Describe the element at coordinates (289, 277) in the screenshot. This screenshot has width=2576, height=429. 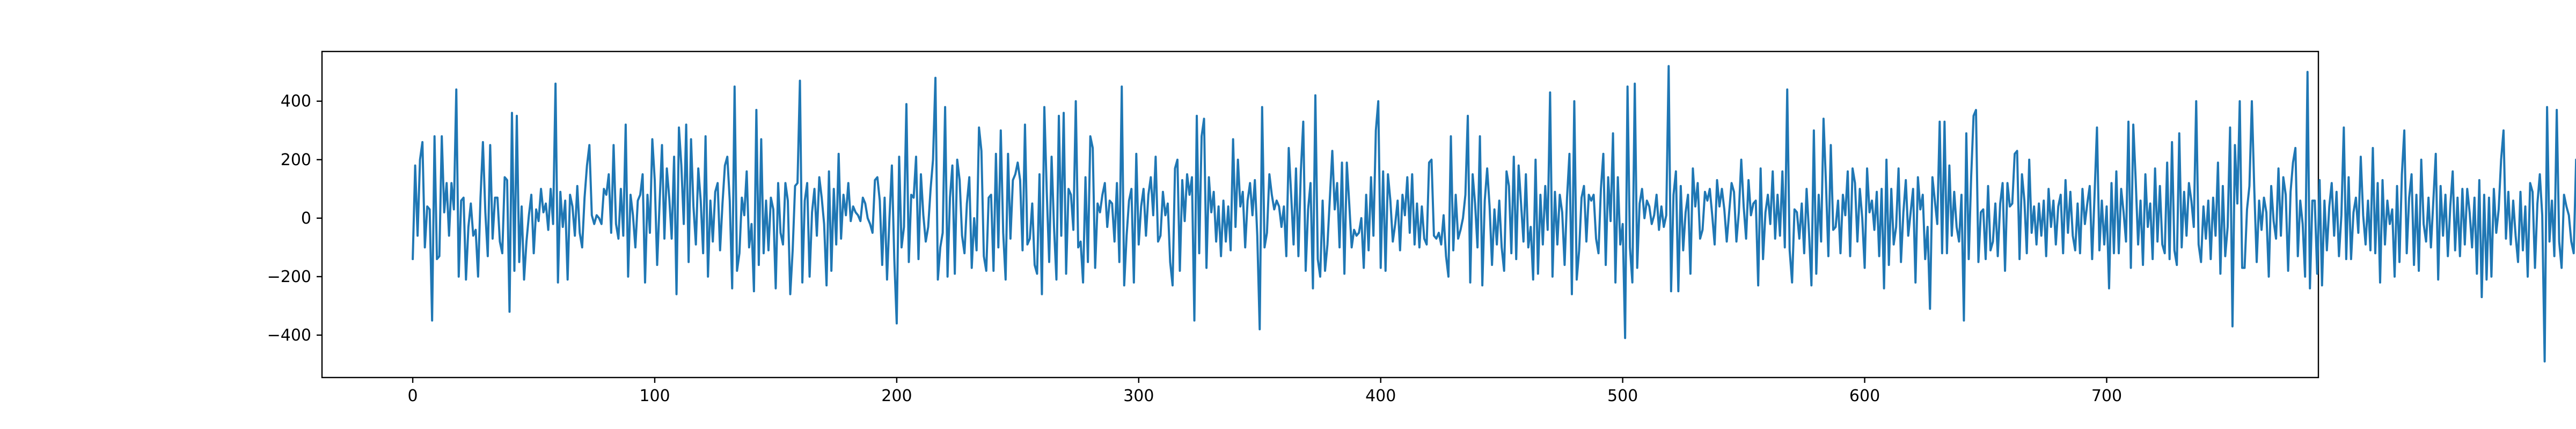
I see `y-tick-label: −200` at that location.